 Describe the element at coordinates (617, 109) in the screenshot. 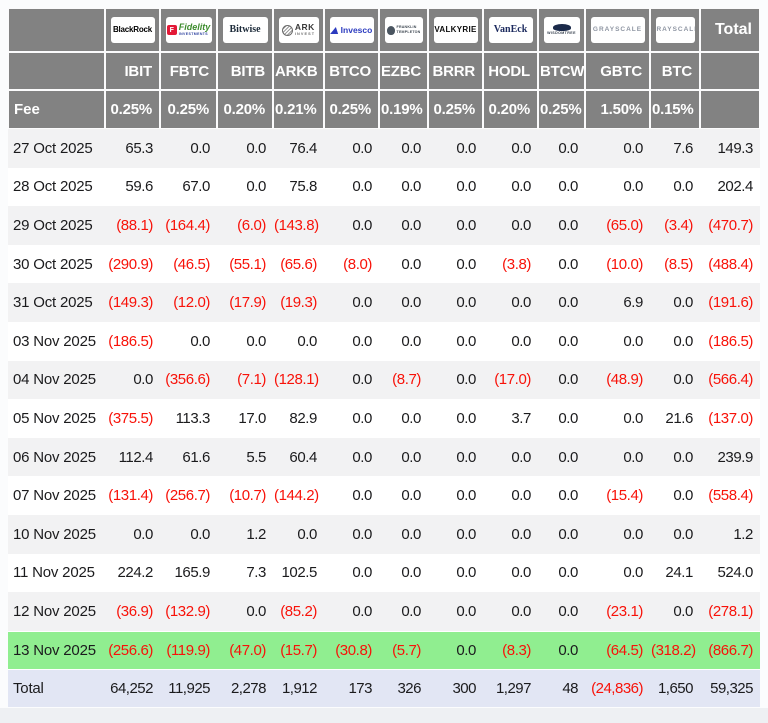

I see `fee-gbtc: 1.50%` at that location.